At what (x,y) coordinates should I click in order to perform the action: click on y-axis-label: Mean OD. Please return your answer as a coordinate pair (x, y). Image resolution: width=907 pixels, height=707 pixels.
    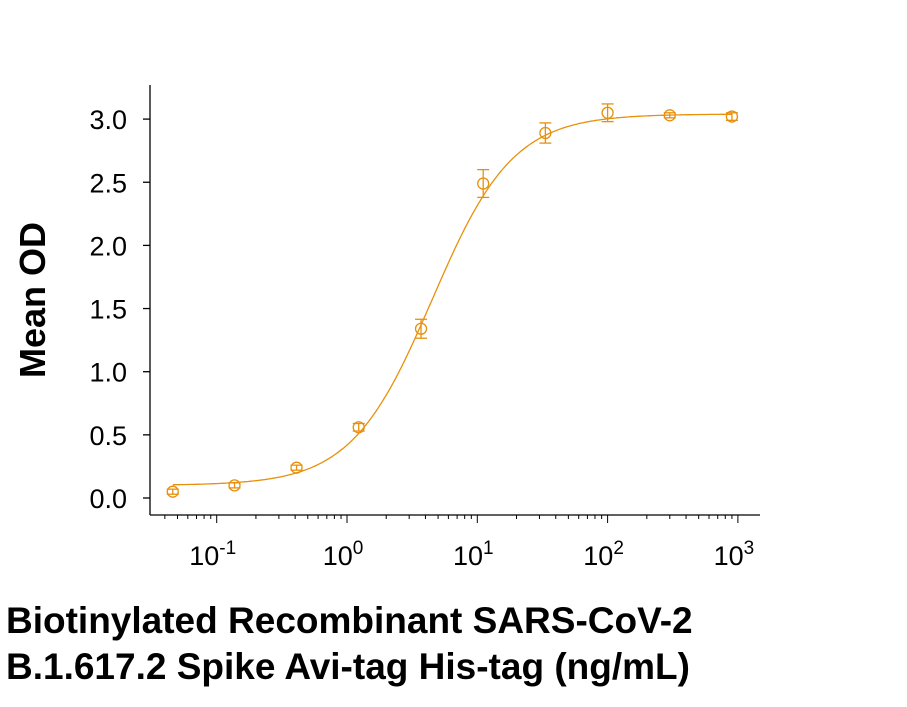
    Looking at the image, I should click on (32, 300).